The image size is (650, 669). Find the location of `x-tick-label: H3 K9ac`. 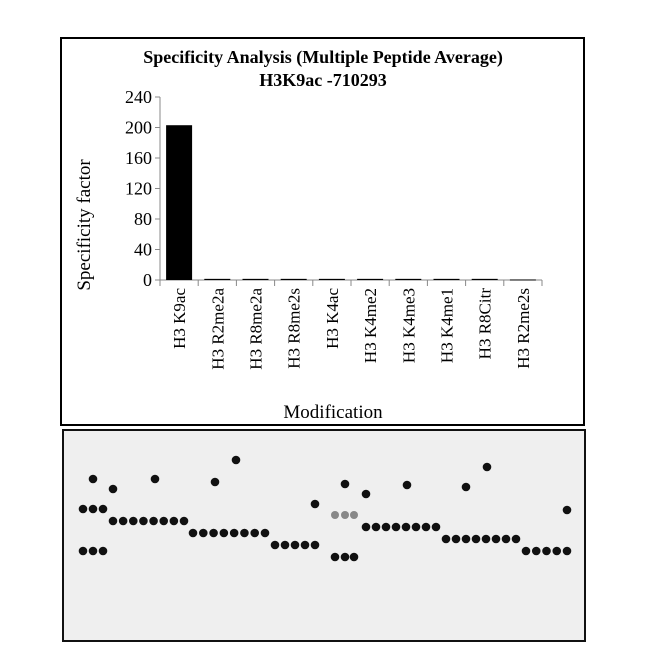

x-tick-label: H3 K9ac is located at coordinates (179, 318).